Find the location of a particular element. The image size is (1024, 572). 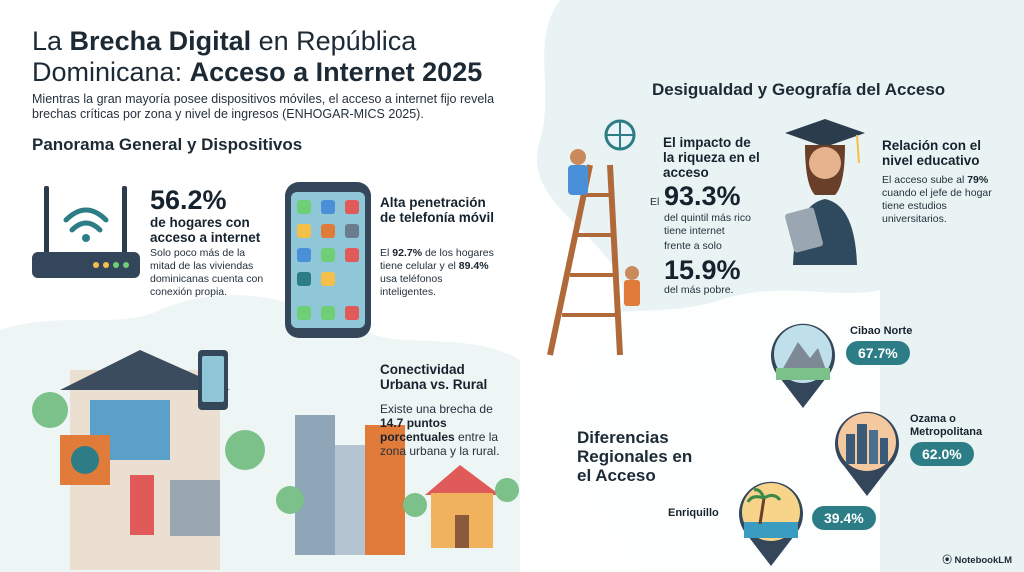

region-value-1: 62.0% is located at coordinates (942, 454).